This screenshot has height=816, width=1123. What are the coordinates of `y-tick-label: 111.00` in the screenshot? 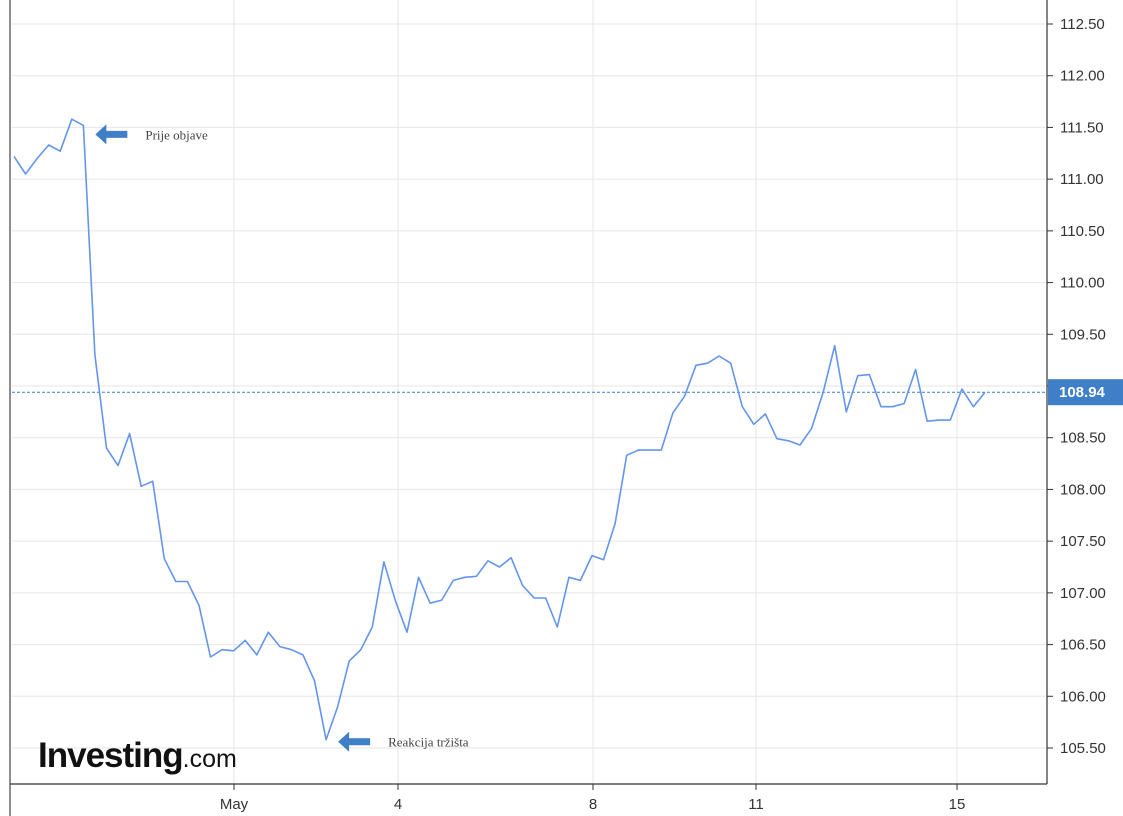 It's located at (1082, 179).